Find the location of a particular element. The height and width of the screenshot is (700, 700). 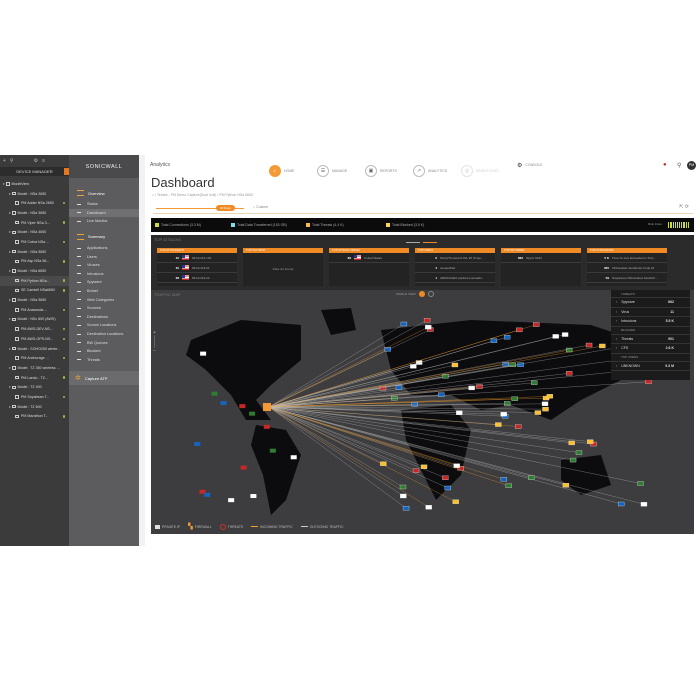

stat-item: Total Connections (3.3 M) is located at coordinates (178, 225).